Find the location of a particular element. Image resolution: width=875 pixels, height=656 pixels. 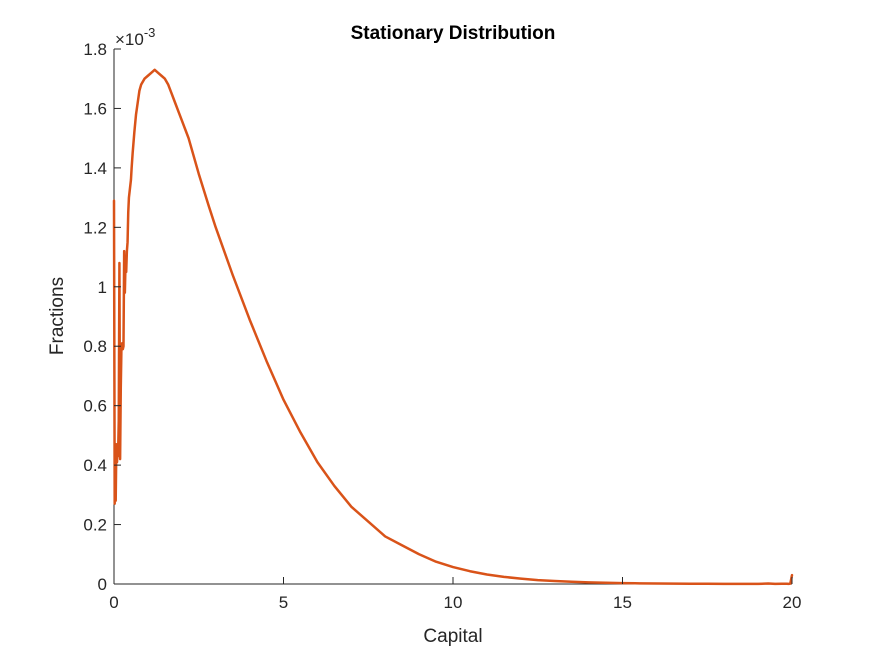

y-tick-label: 1.8 is located at coordinates (95, 49).